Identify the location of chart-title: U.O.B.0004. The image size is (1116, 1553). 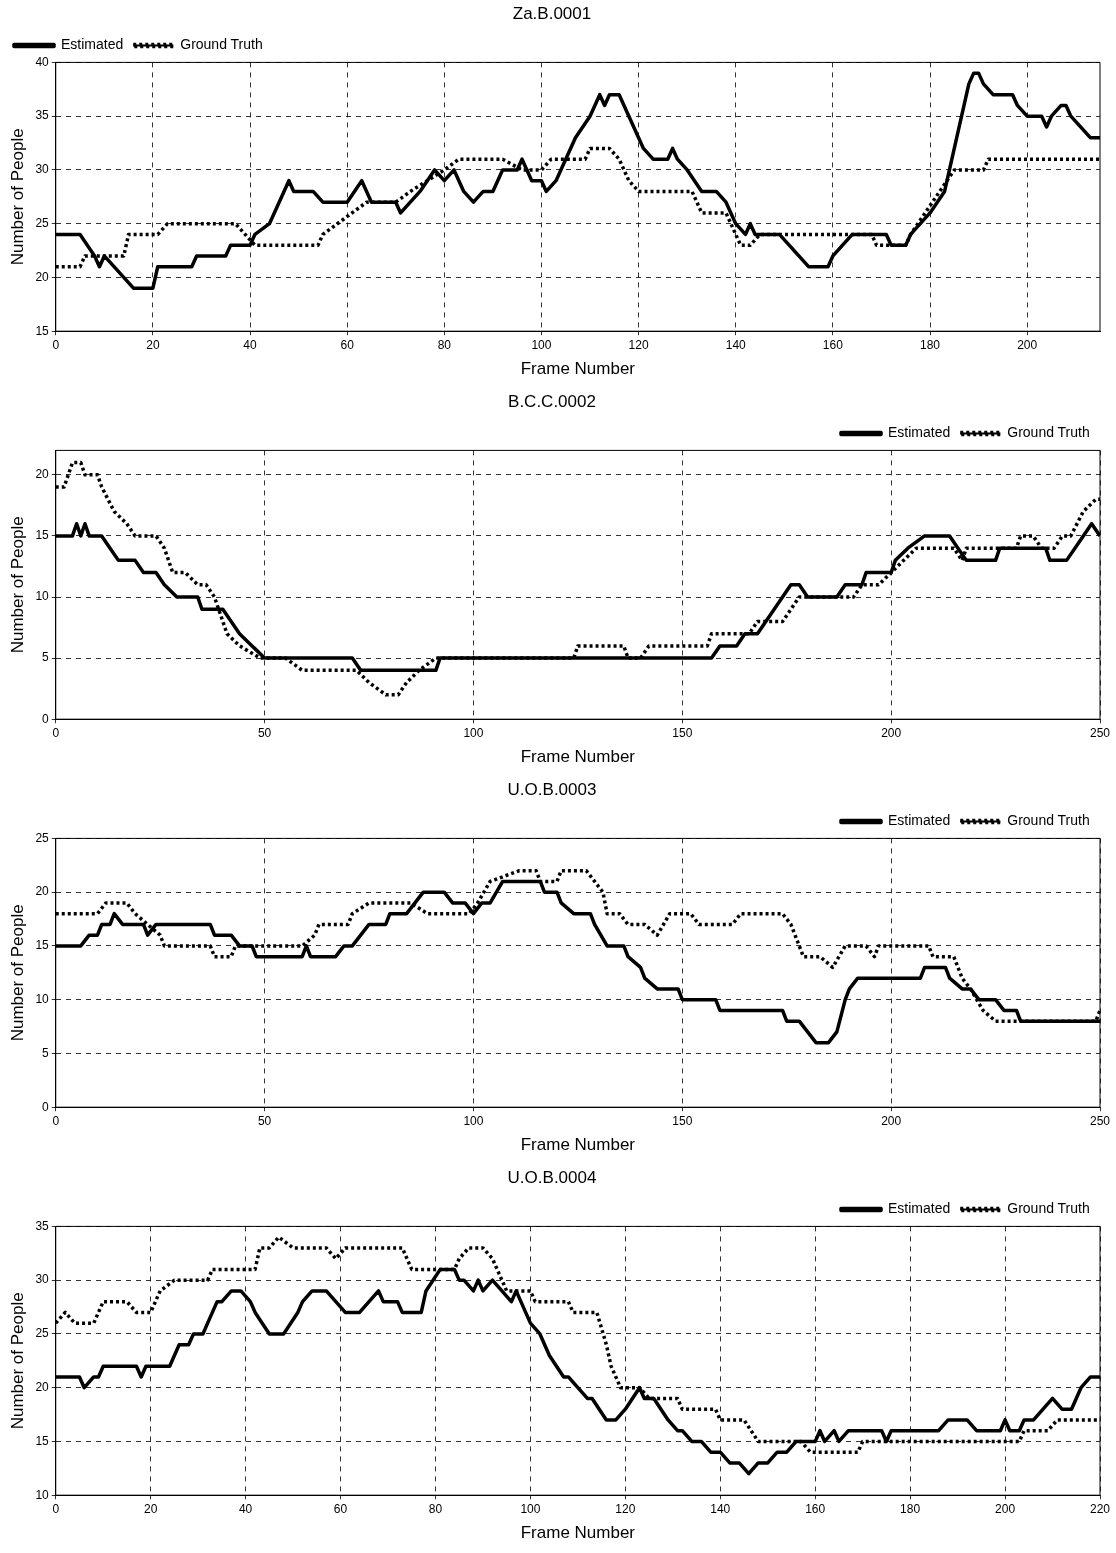
(552, 1177).